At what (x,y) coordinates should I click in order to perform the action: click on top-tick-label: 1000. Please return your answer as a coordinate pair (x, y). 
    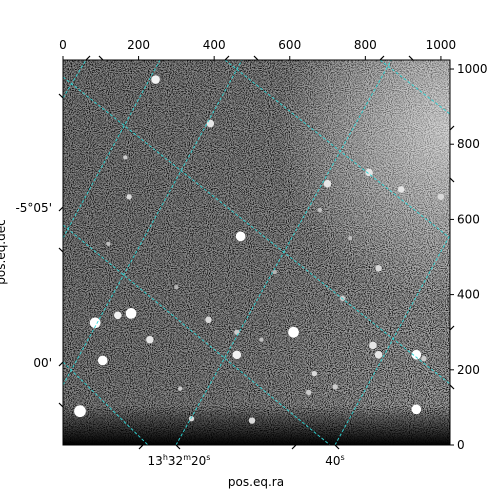
    Looking at the image, I should click on (441, 45).